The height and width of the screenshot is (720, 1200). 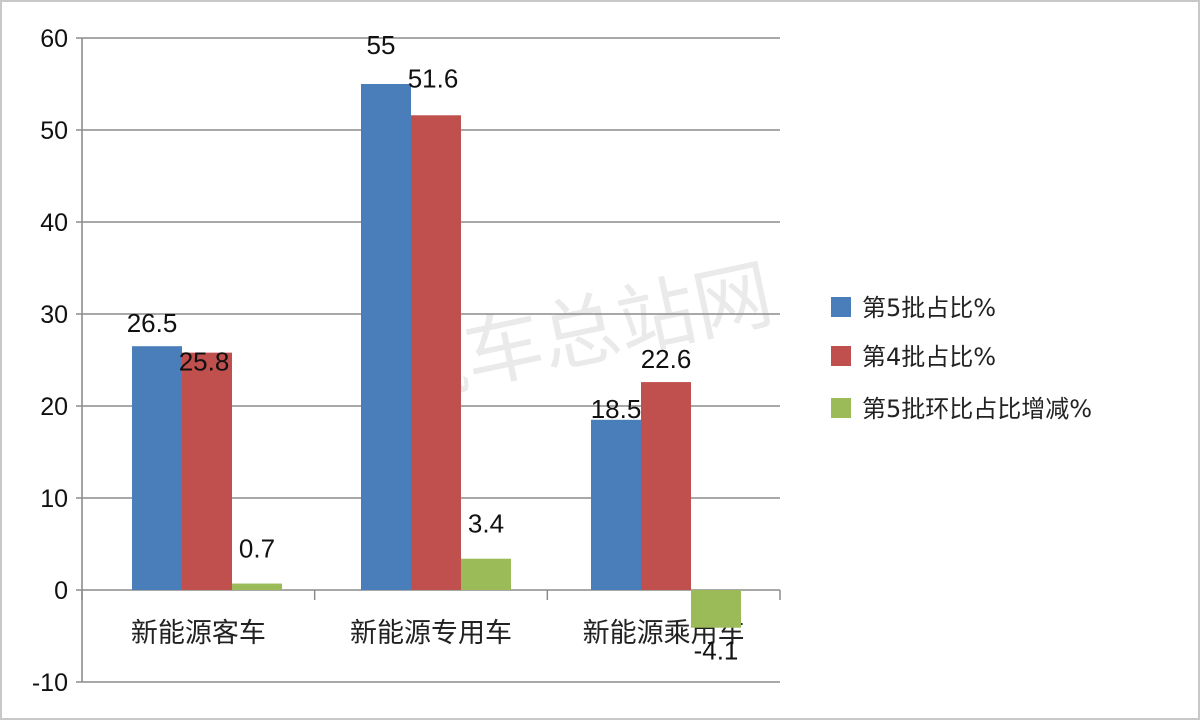 I want to click on y-tick-label: 0, so click(x=61, y=591).